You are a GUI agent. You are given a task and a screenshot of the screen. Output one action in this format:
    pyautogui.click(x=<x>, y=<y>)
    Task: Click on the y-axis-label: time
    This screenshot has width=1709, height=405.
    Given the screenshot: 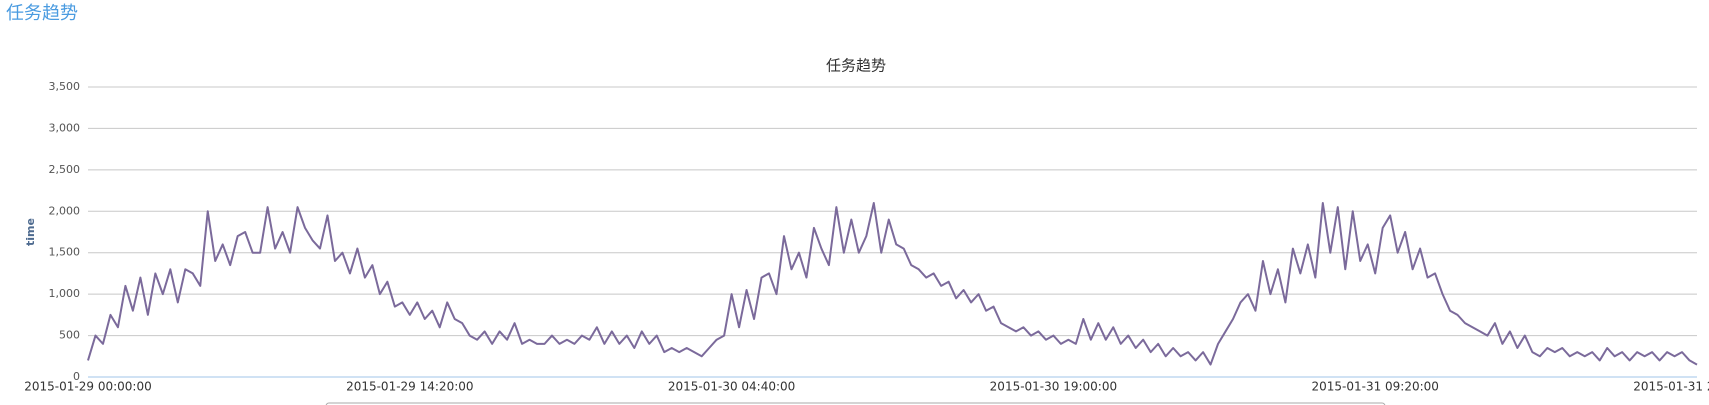 What is the action you would take?
    pyautogui.click(x=30, y=232)
    